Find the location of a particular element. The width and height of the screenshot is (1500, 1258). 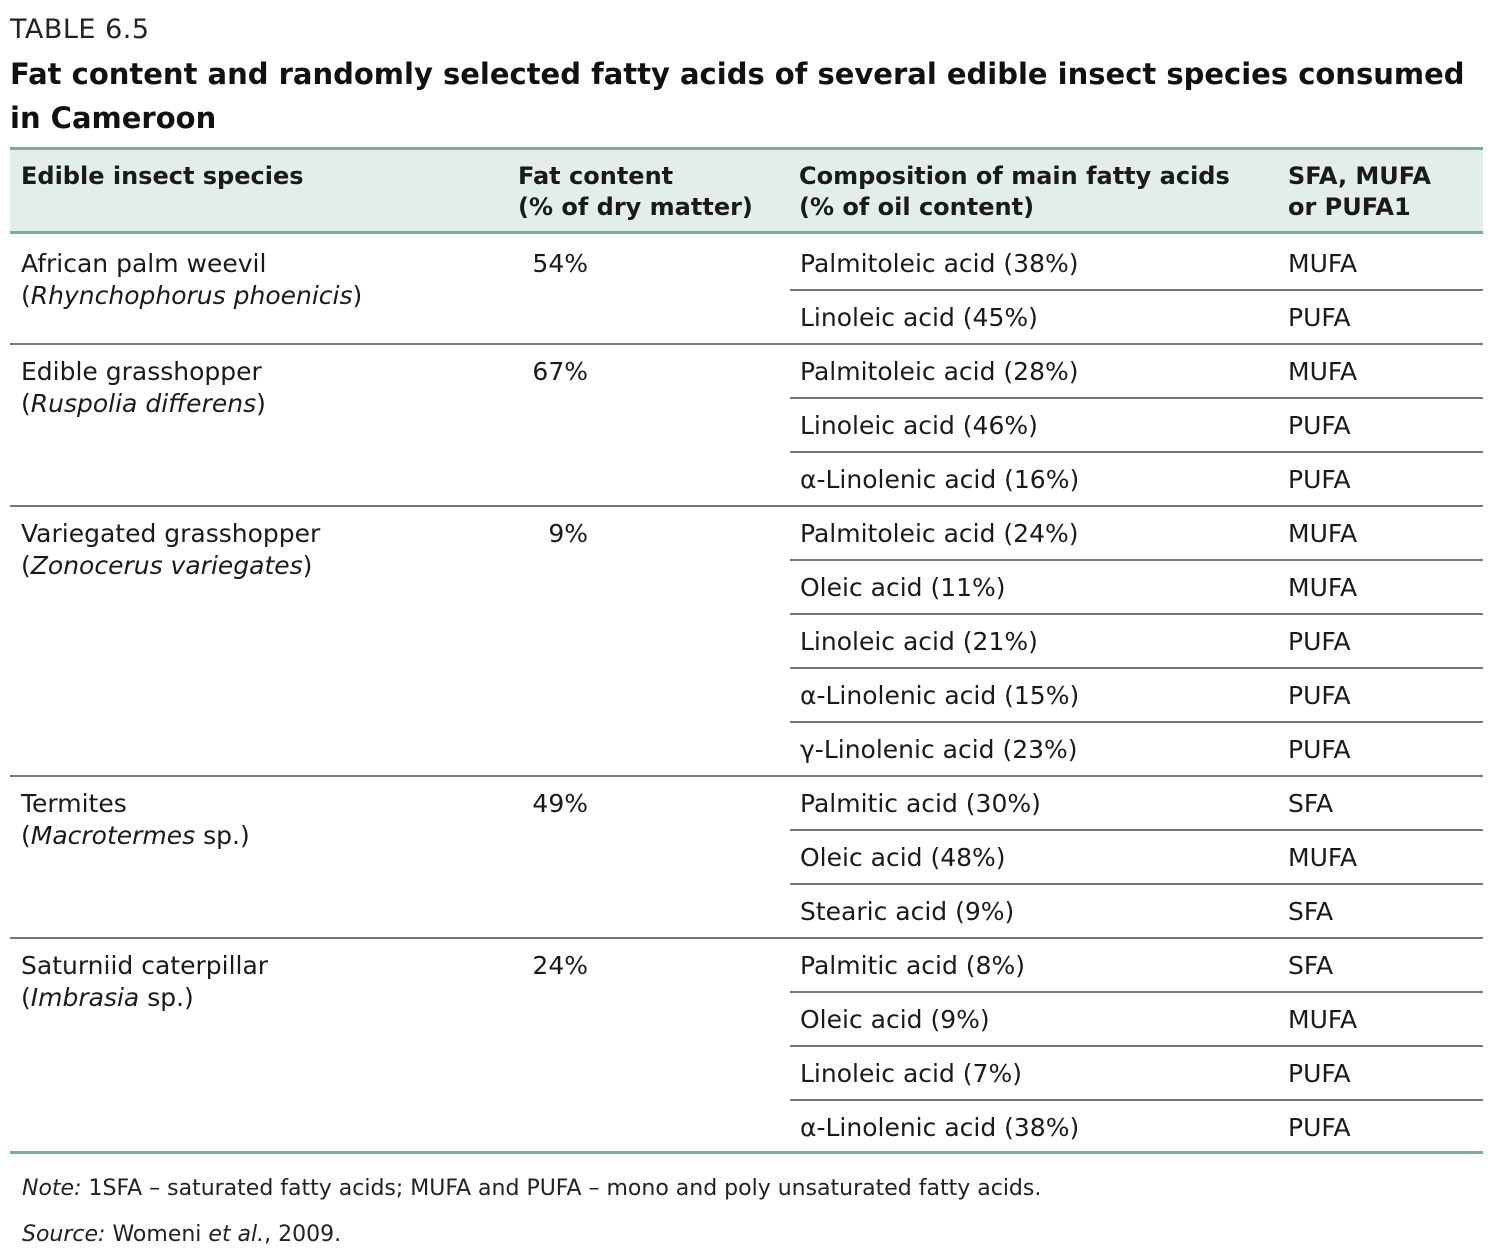

fatty-acid-cell: Palmitoleic acid (24%) is located at coordinates (939, 533).